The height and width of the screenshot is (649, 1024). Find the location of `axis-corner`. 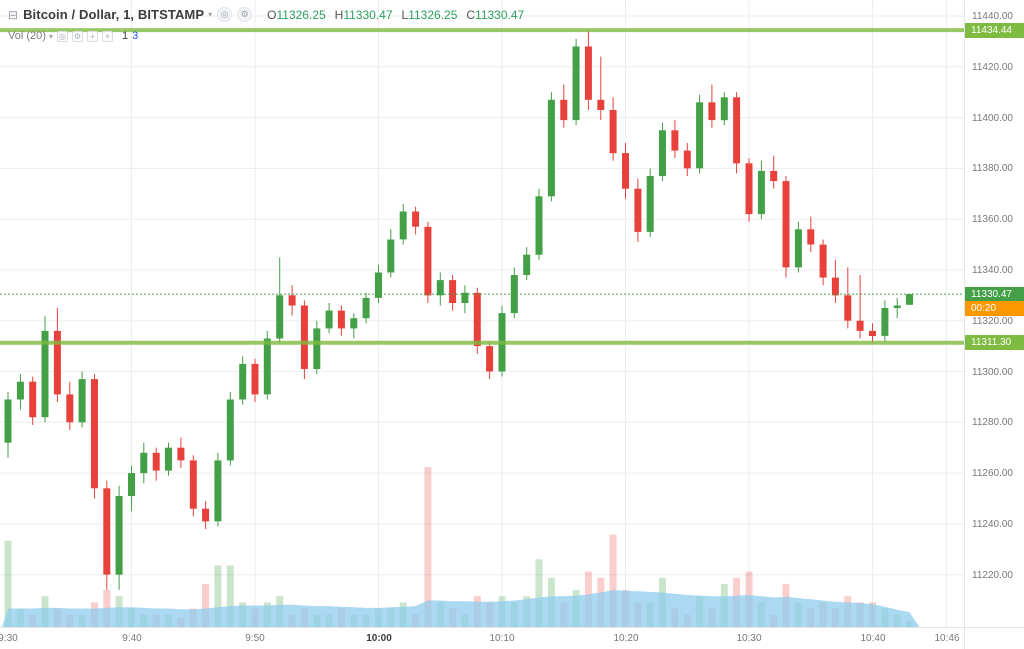

axis-corner is located at coordinates (994, 638).